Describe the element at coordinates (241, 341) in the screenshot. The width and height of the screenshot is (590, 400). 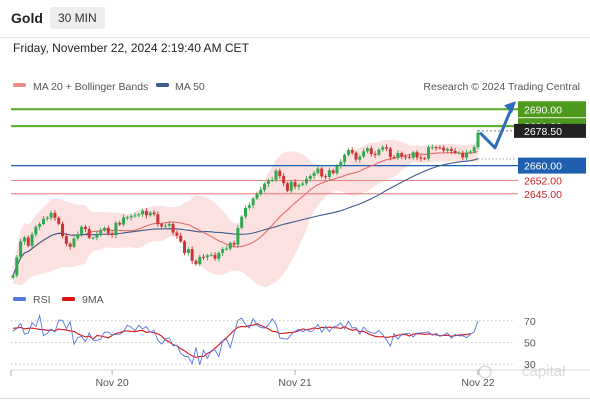
I see `rsi-ma-line` at that location.